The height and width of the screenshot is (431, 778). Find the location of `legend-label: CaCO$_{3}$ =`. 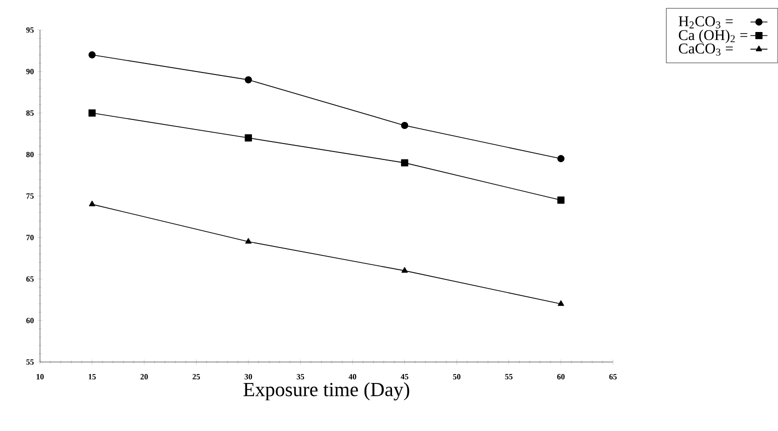

legend-label: CaCO$_{3}$ = is located at coordinates (705, 50).